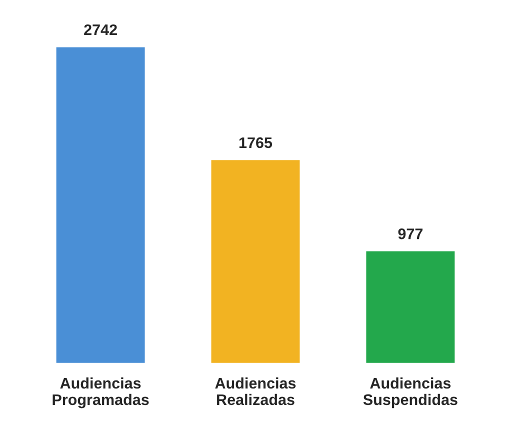  I want to click on x-tick-label: Audiencias Suspendidas, so click(410, 392).